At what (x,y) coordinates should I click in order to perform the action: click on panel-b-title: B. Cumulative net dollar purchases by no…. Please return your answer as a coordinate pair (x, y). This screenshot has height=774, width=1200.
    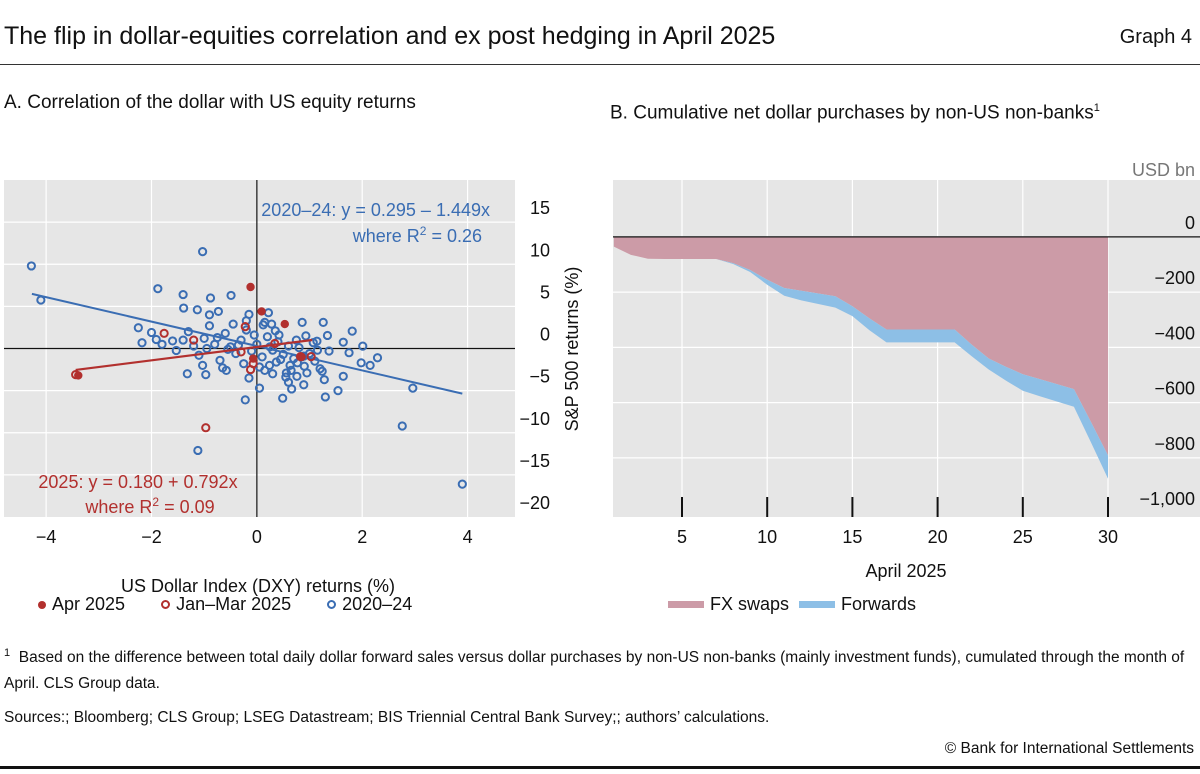
    Looking at the image, I should click on (890, 110).